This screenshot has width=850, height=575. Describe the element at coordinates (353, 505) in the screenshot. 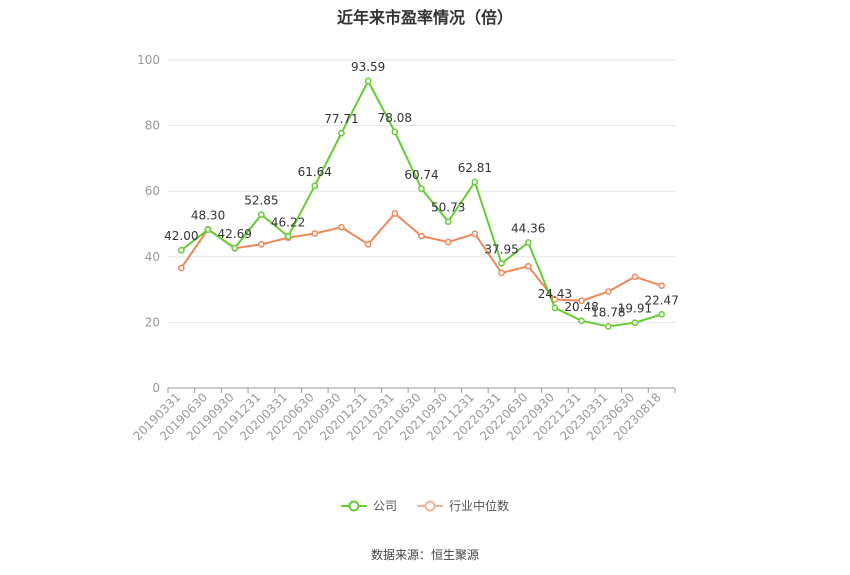

I see `legend-company-marker-icon` at that location.